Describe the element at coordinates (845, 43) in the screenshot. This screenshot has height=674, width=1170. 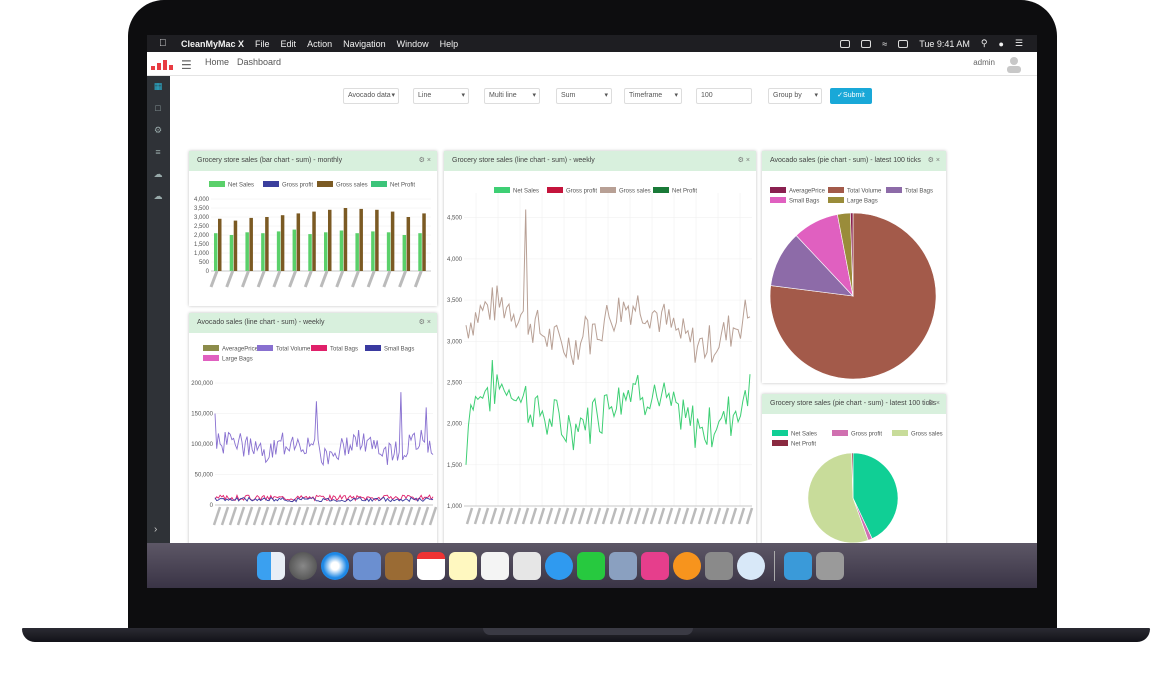
I see `display-icon` at that location.